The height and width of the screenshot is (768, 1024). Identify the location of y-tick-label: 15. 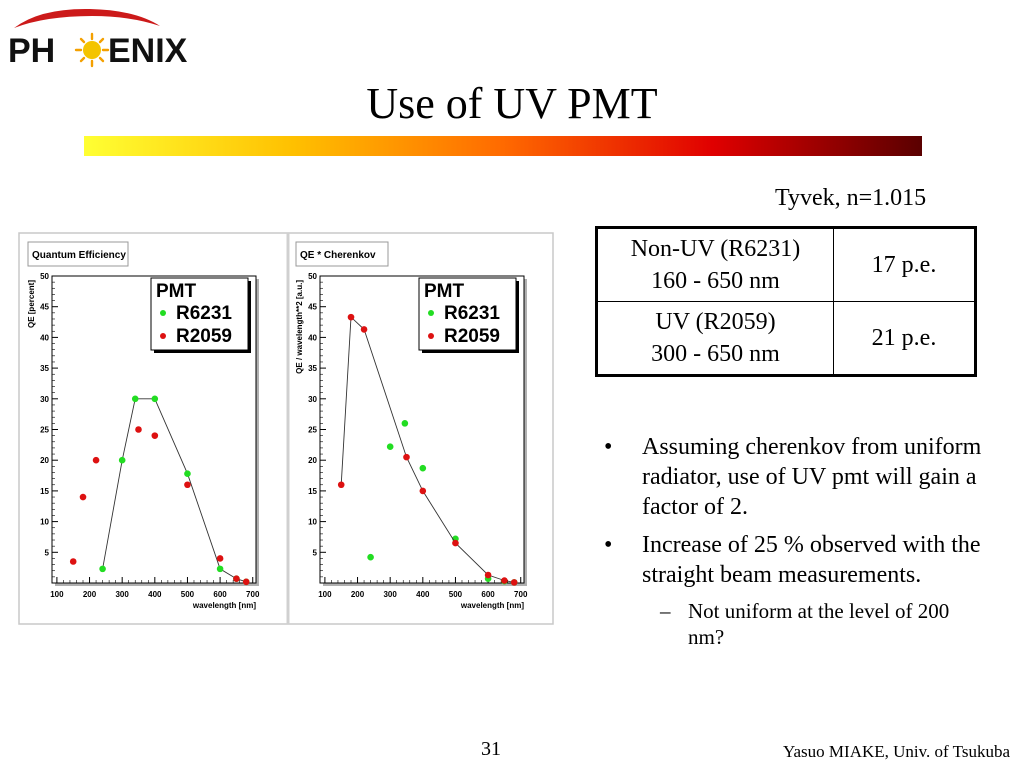
(44, 491).